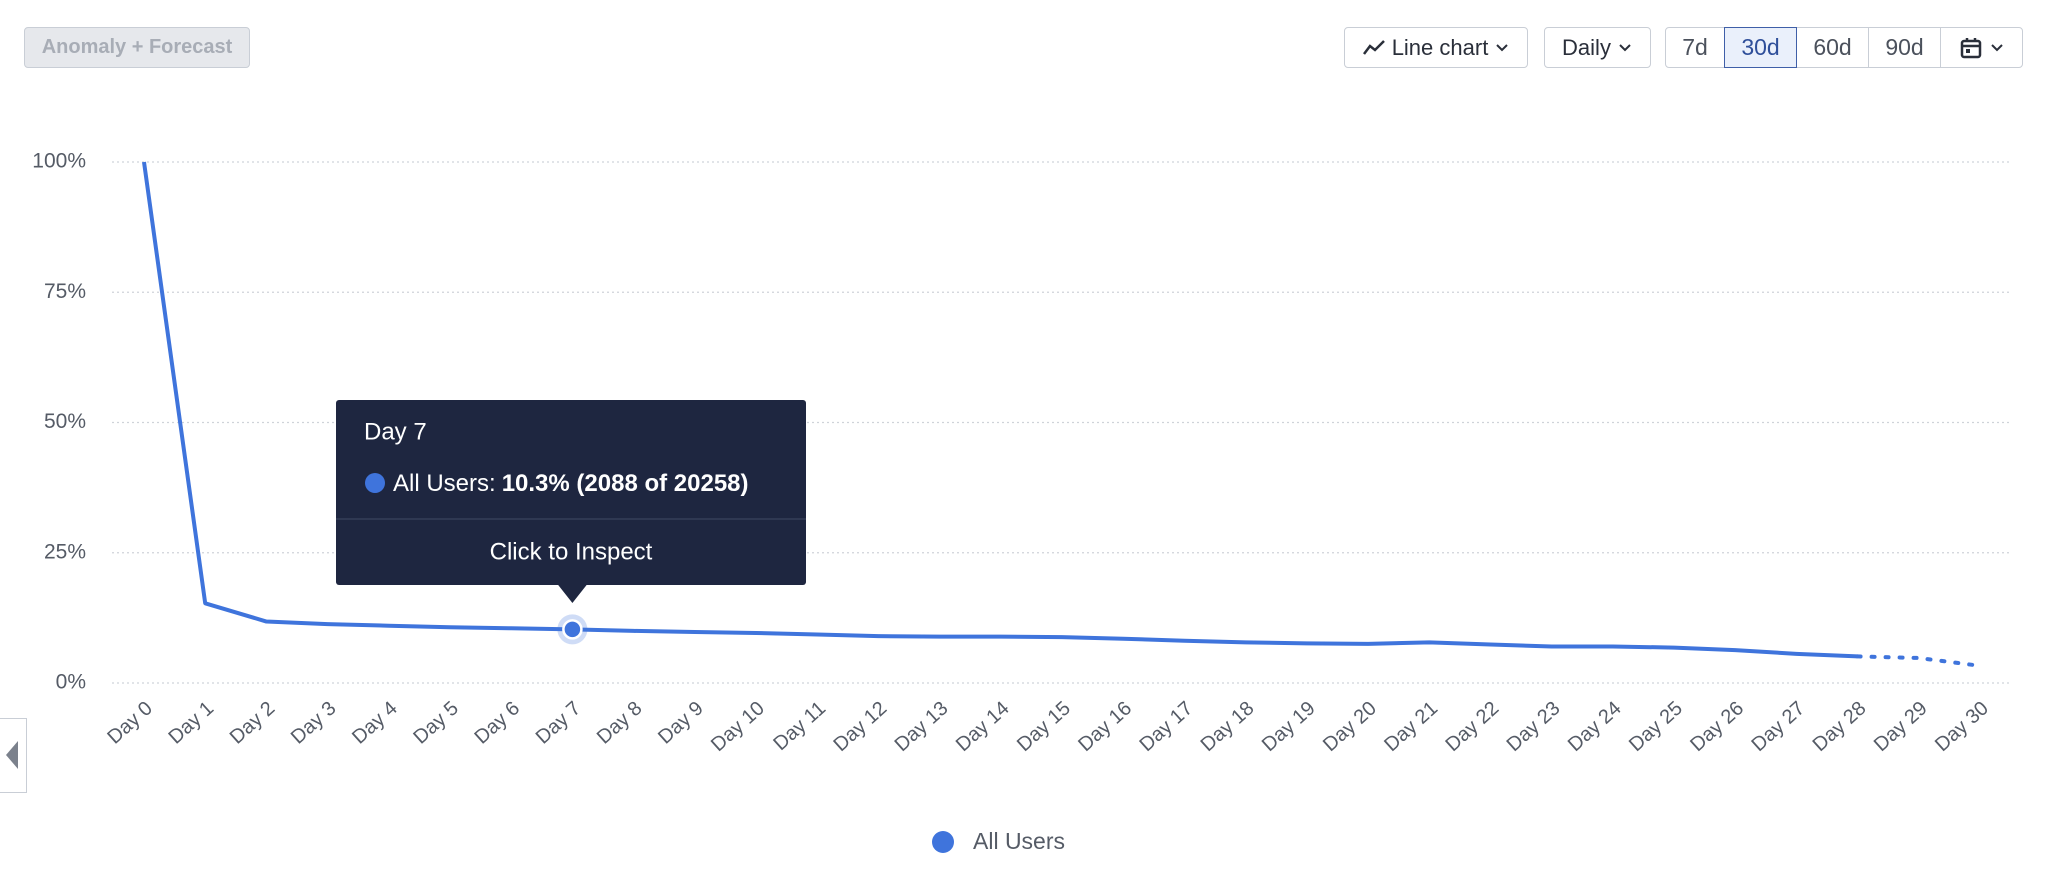 The height and width of the screenshot is (896, 2048). What do you see at coordinates (1695, 47) in the screenshot?
I see `range-button: 7d` at bounding box center [1695, 47].